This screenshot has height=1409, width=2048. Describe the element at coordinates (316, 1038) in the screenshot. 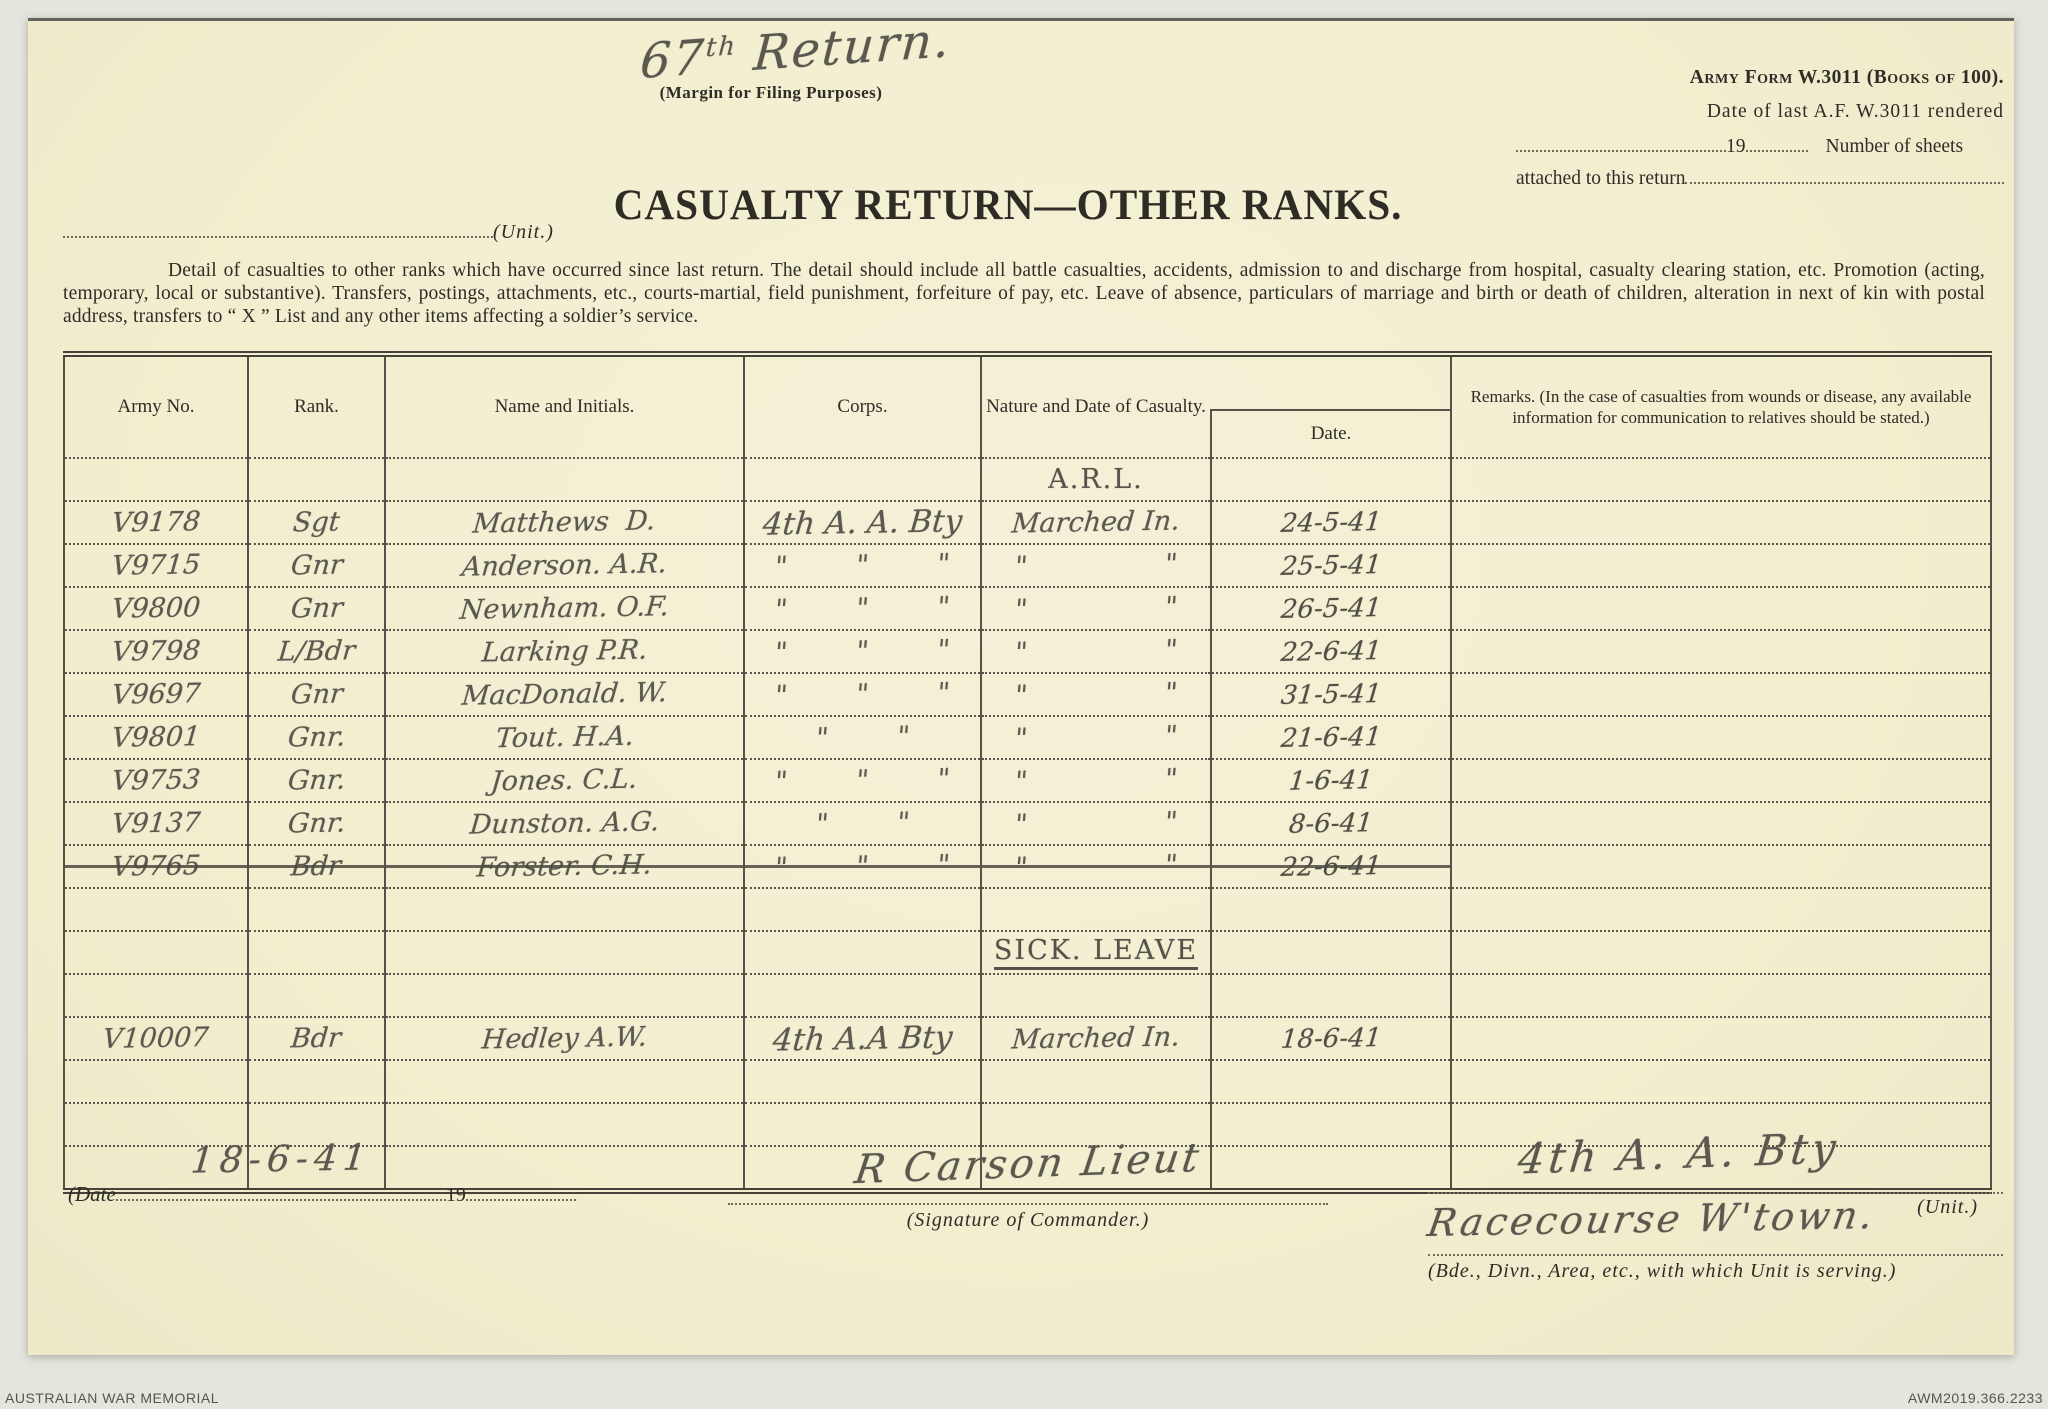

I see `handwritten-entry: Bdr` at that location.